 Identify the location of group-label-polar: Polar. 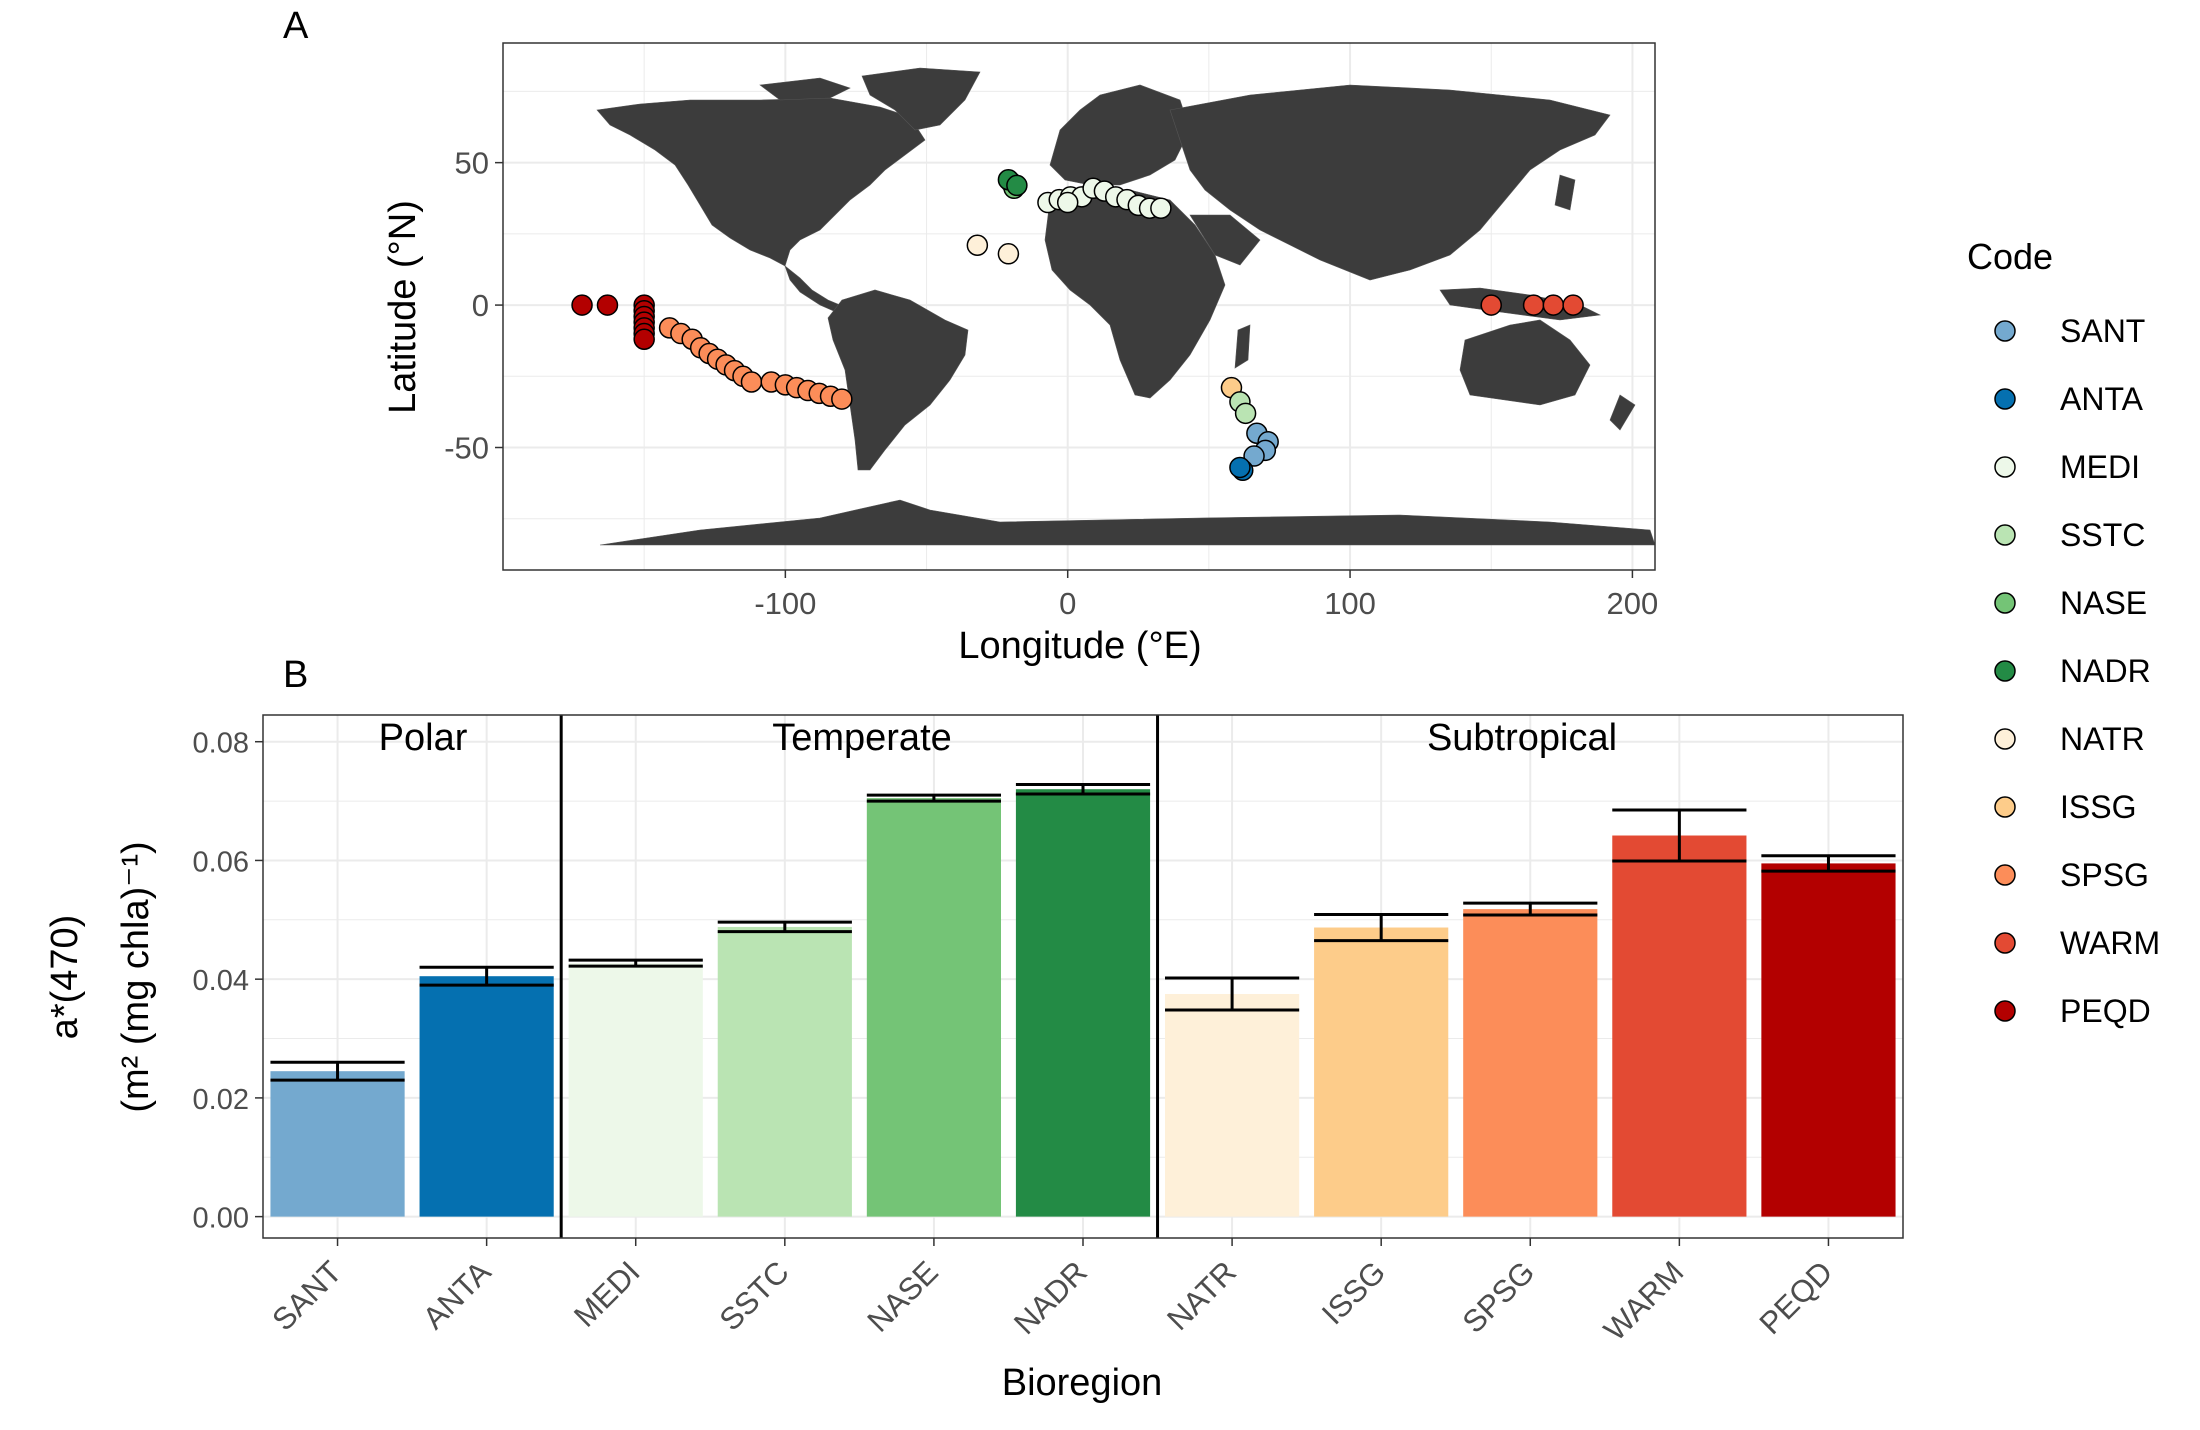
(423, 738).